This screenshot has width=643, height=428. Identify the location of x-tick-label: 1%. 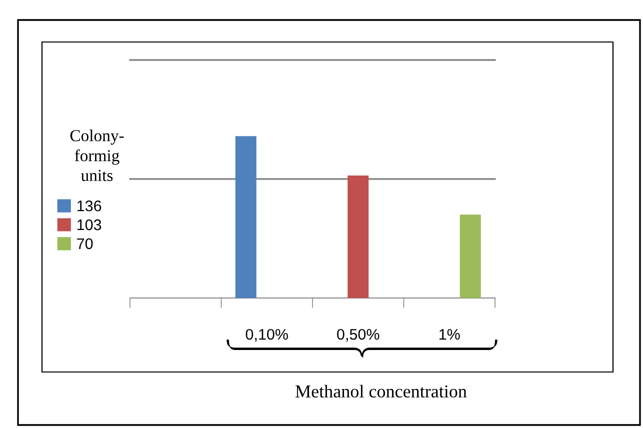
(450, 334).